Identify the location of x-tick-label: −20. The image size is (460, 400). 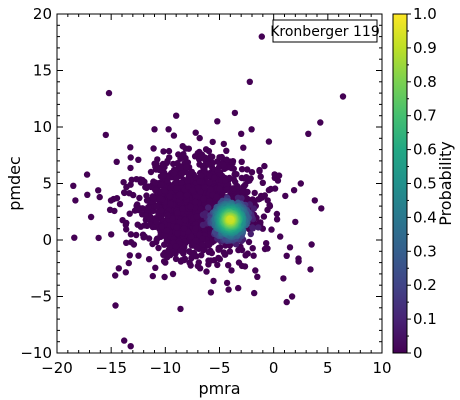
(57, 368).